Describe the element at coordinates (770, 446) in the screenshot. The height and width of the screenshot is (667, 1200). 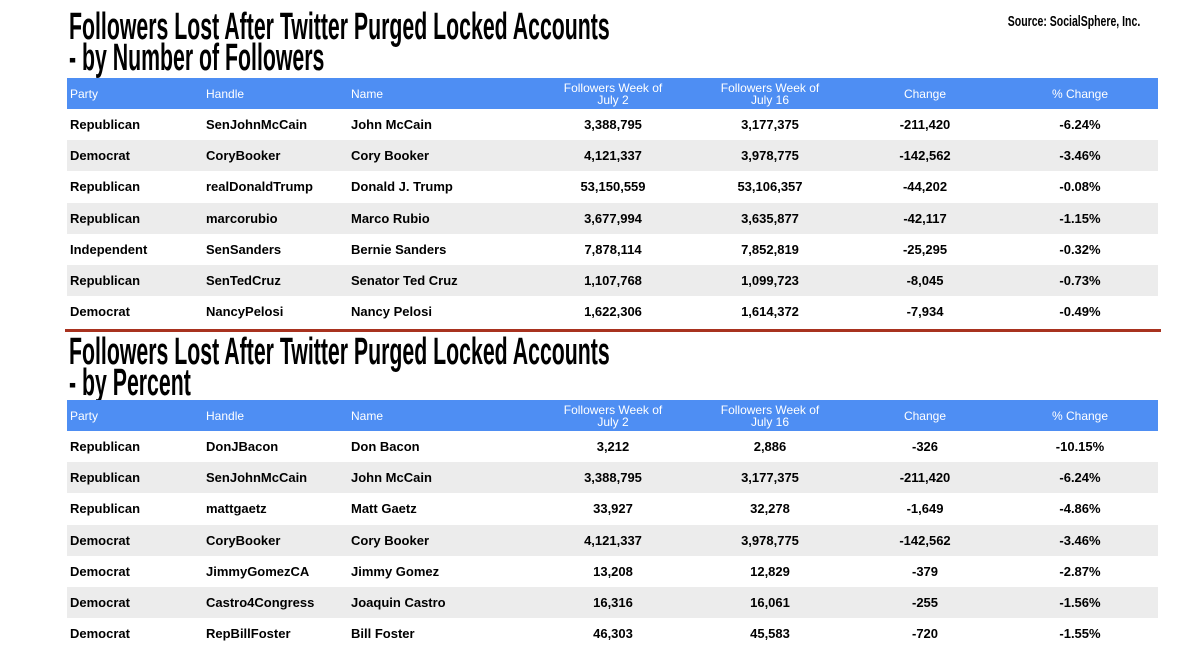
I see `table-cell: 2,886` at that location.